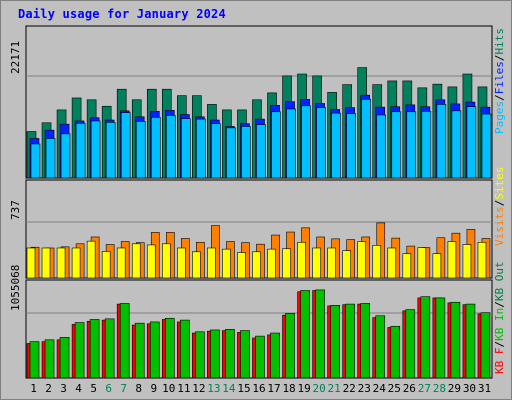 The height and width of the screenshot is (400, 512). What do you see at coordinates (33, 388) in the screenshot?
I see `day-label-1: 1` at bounding box center [33, 388].